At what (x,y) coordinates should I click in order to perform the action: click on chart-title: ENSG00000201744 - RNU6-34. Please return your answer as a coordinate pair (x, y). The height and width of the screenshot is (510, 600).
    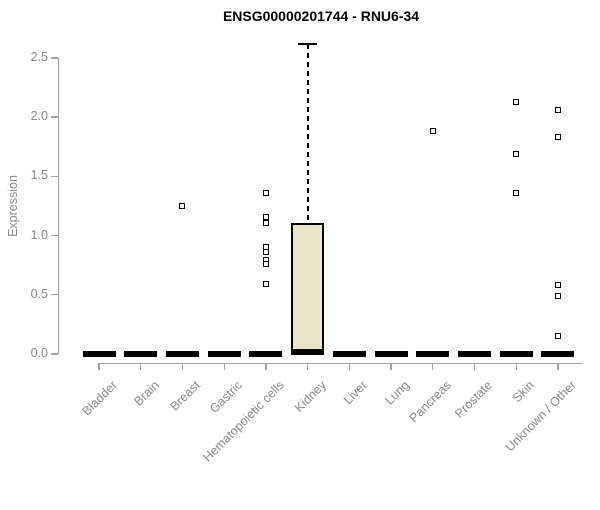
    Looking at the image, I should click on (321, 16).